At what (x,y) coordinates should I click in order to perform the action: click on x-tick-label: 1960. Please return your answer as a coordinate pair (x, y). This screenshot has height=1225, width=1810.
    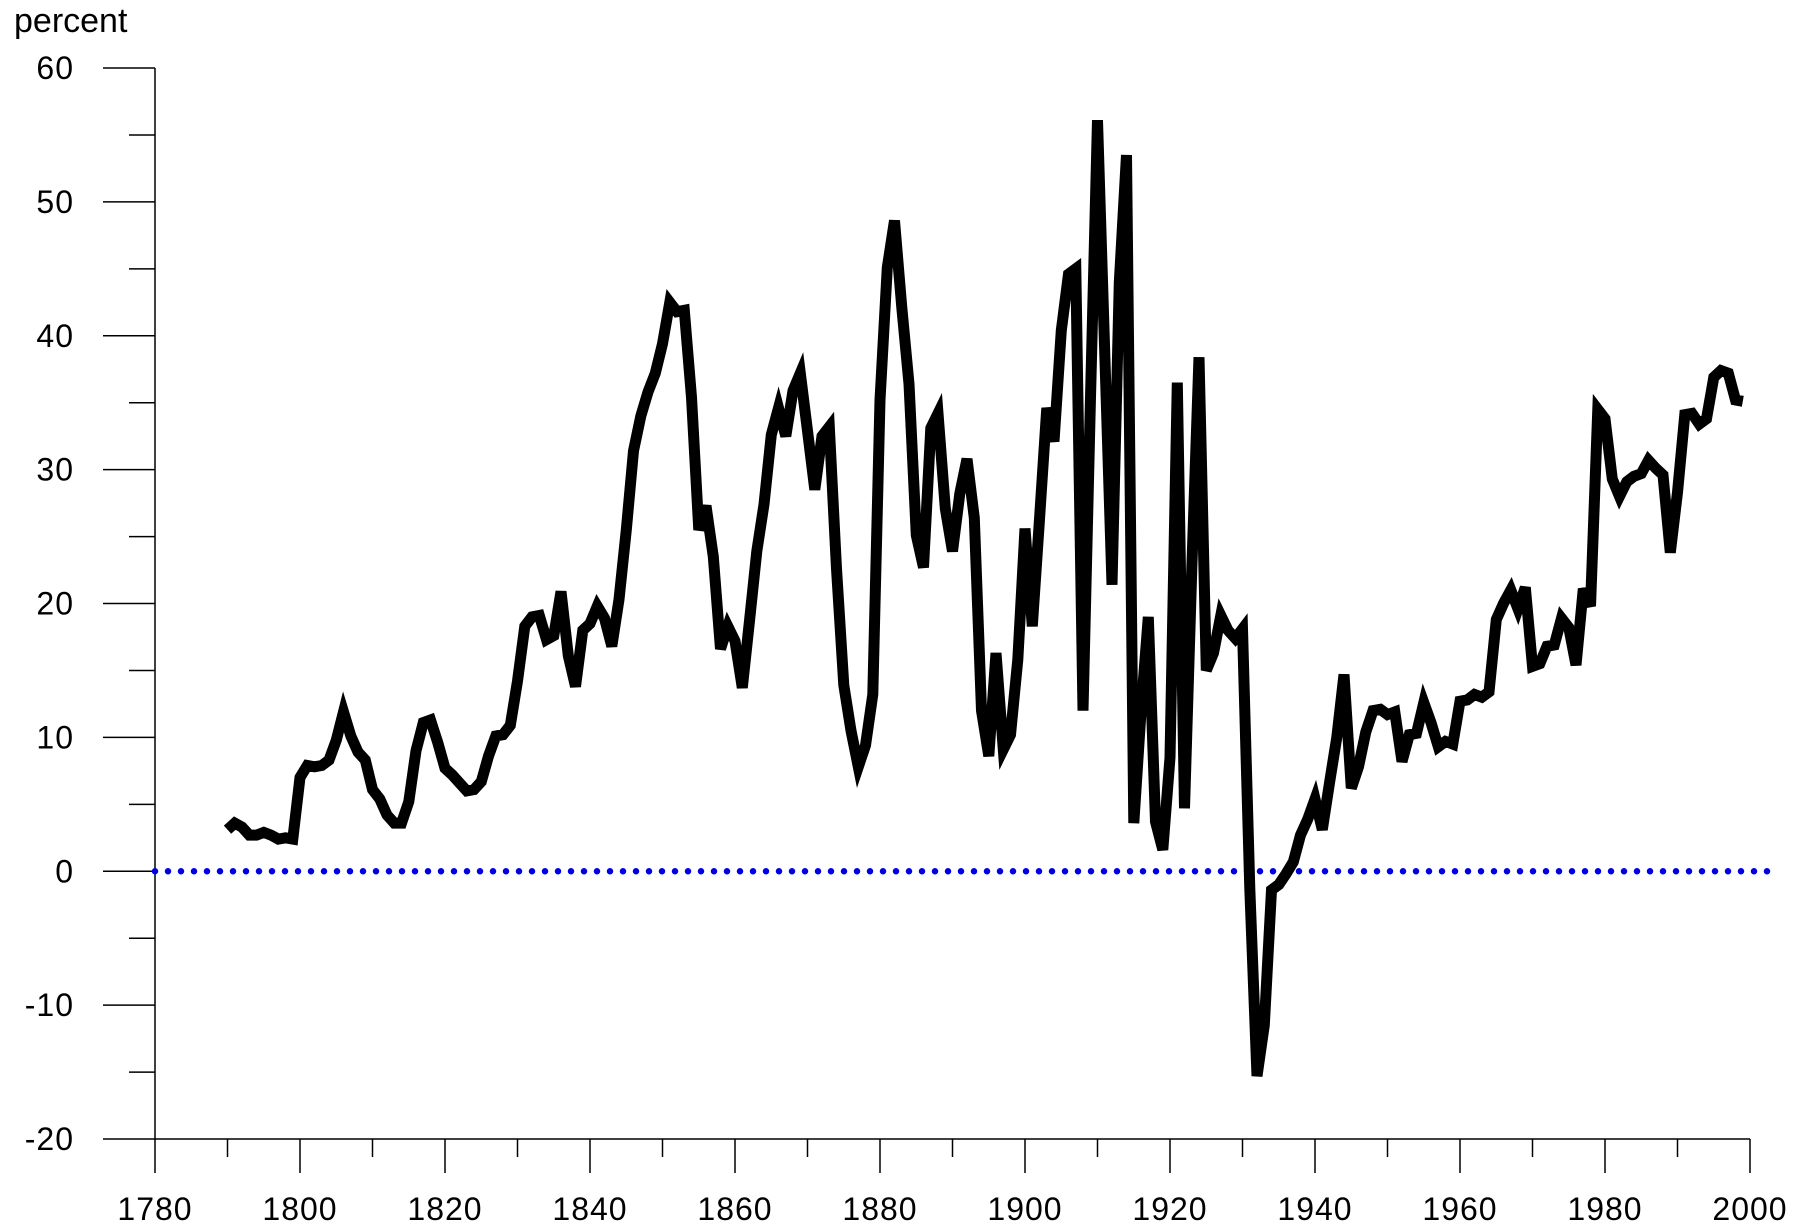
    Looking at the image, I should click on (1459, 1208).